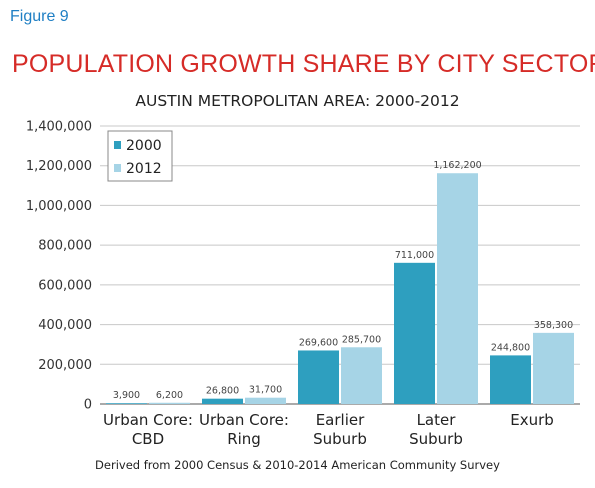 The image size is (595, 488). I want to click on data-label: 358,300, so click(553, 325).